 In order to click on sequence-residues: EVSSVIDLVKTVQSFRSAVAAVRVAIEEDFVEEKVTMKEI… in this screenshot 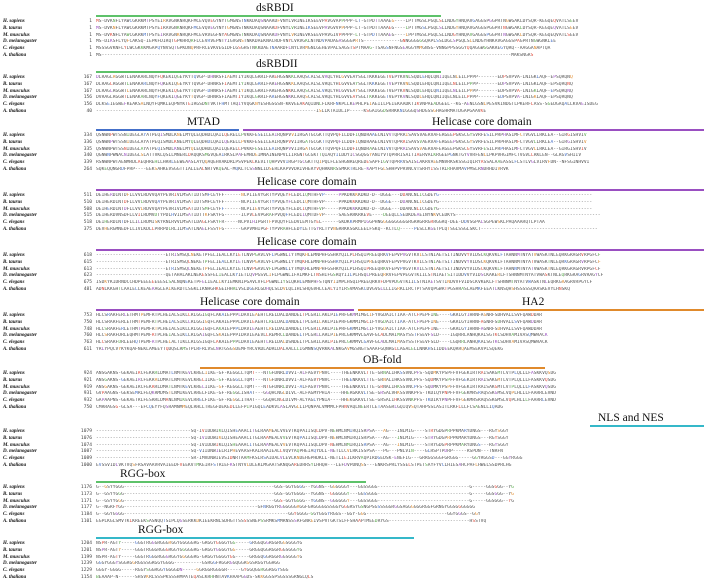, I will do `click(304, 465)`.